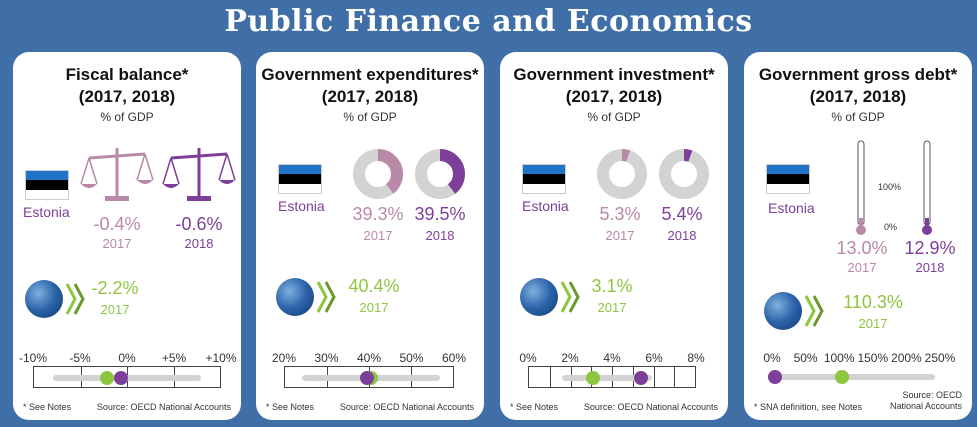 The width and height of the screenshot is (977, 427). What do you see at coordinates (620, 214) in the screenshot?
I see `value-2017: 5.3%` at bounding box center [620, 214].